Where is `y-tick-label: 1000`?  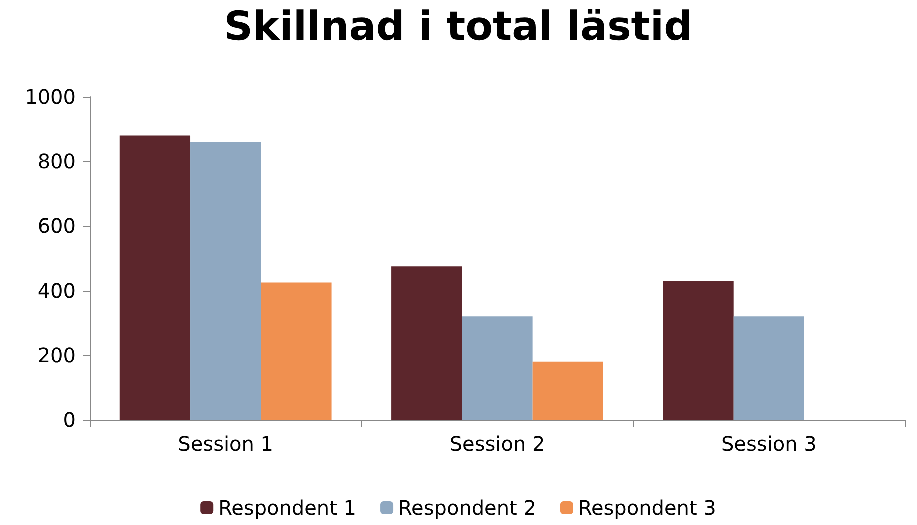
y-tick-label: 1000 is located at coordinates (50, 97).